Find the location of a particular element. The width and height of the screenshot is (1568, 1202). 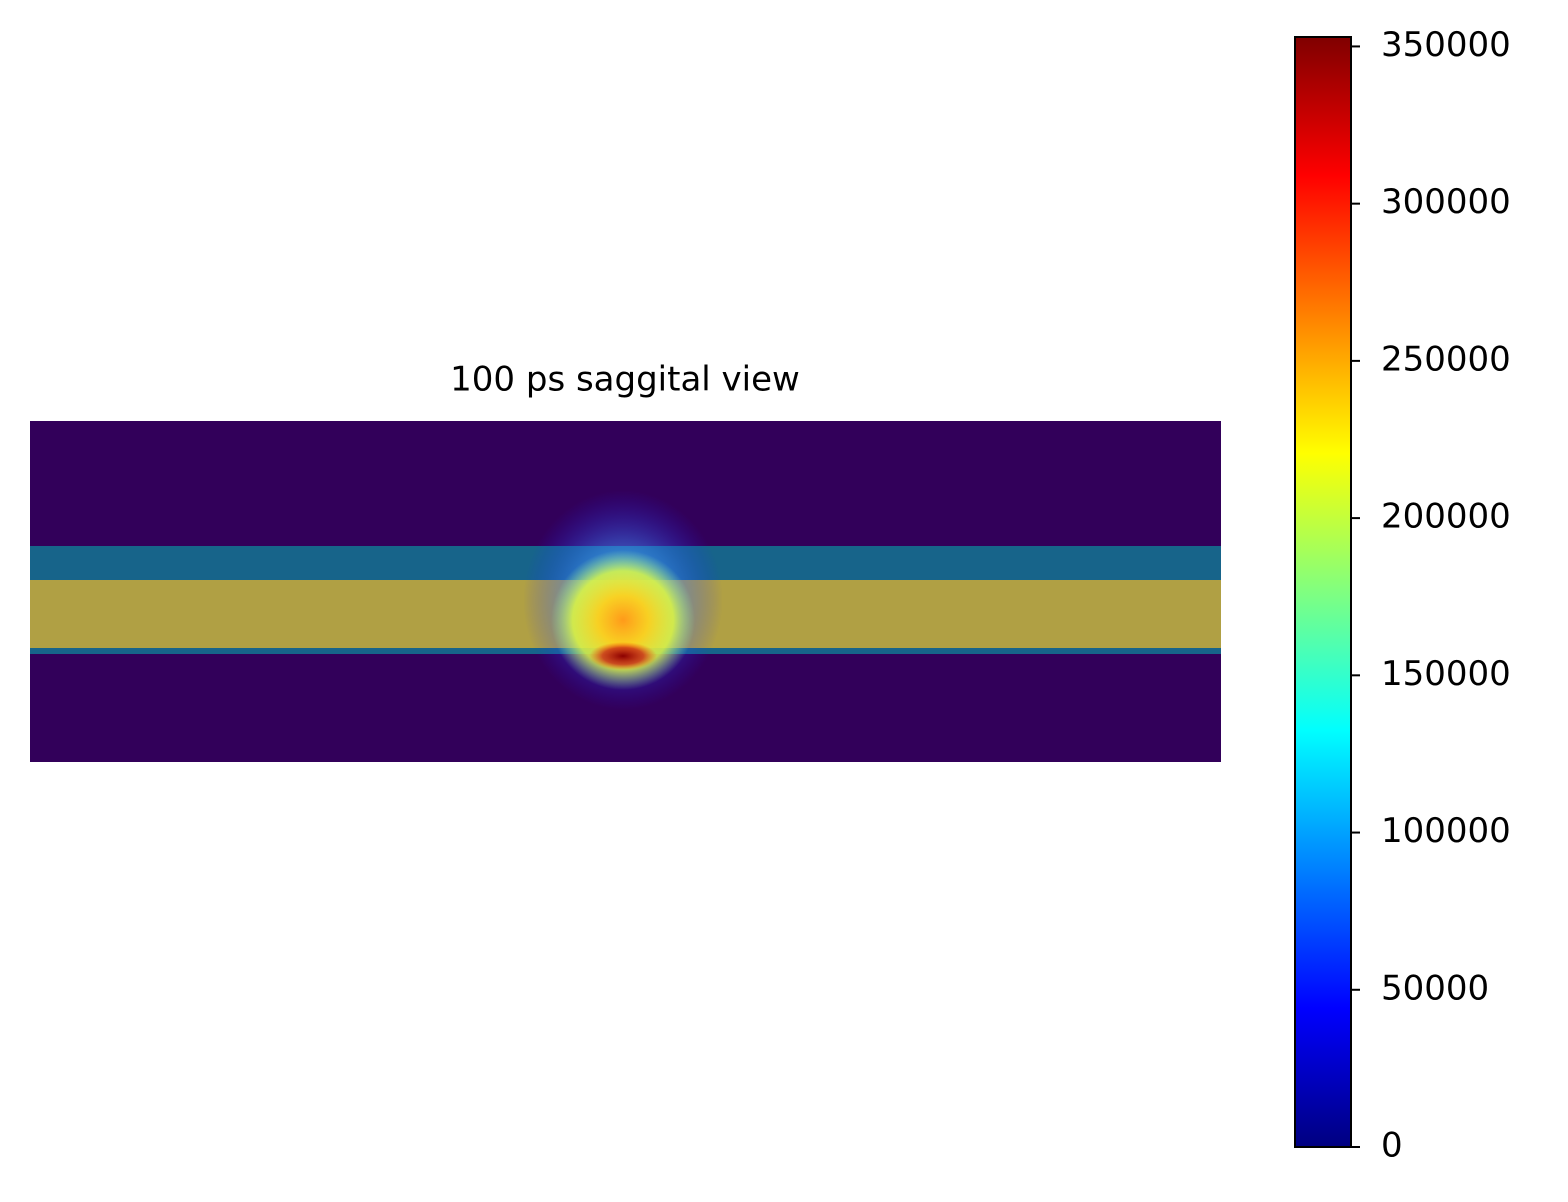

colorbar-tick-label: 200000 is located at coordinates (1446, 517).